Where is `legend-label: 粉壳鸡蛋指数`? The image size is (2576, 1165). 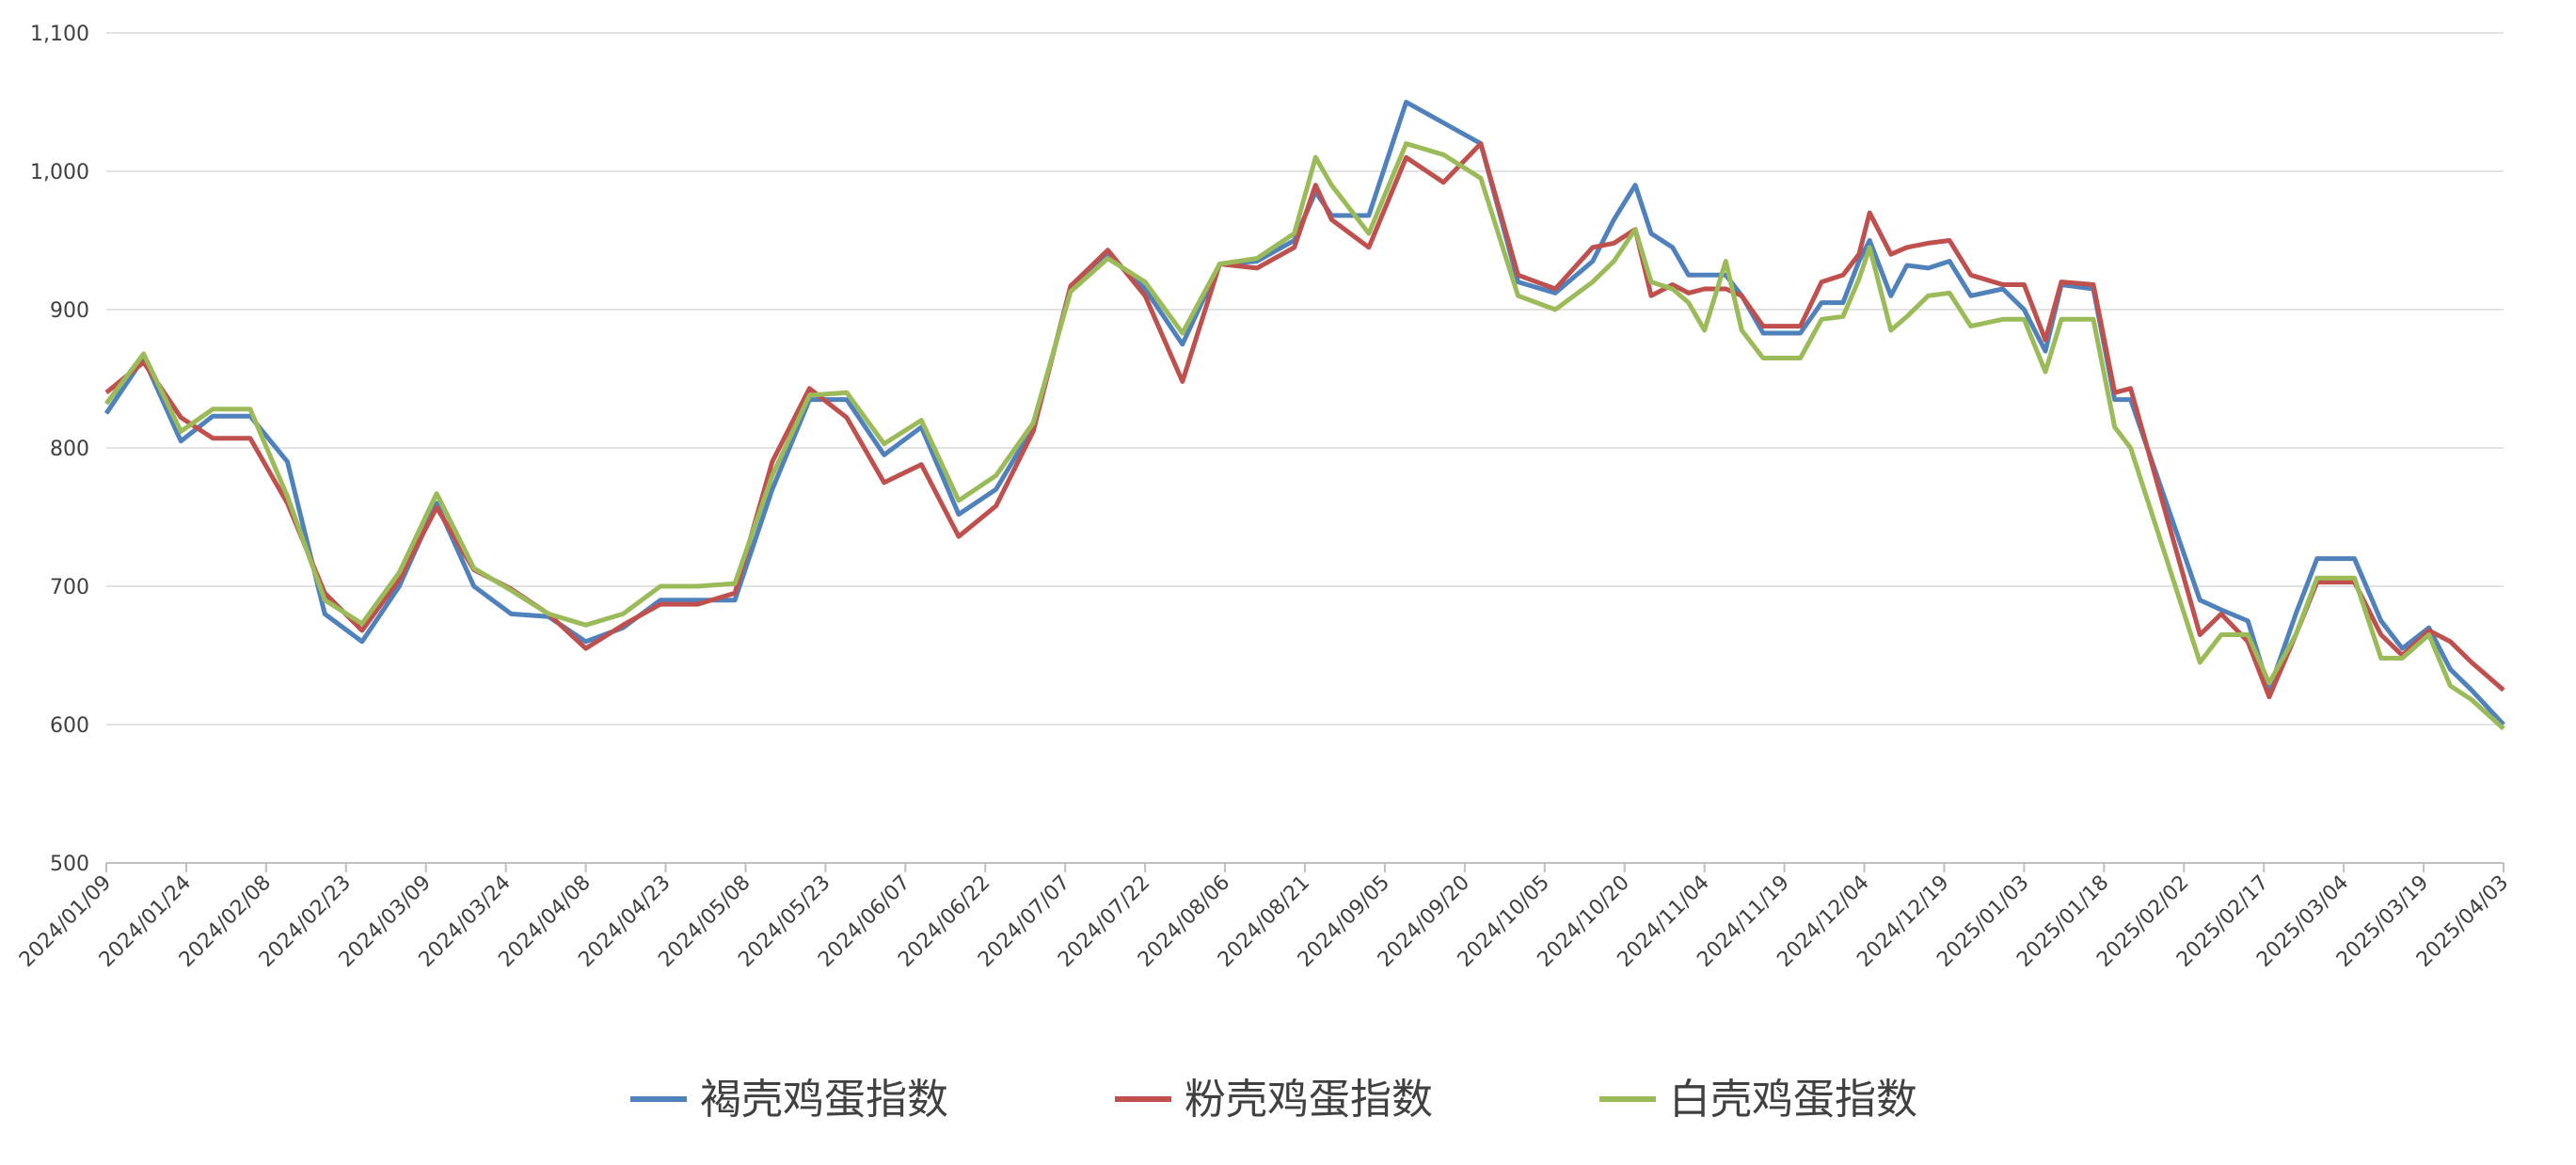
legend-label: 粉壳鸡蛋指数 is located at coordinates (1309, 1100).